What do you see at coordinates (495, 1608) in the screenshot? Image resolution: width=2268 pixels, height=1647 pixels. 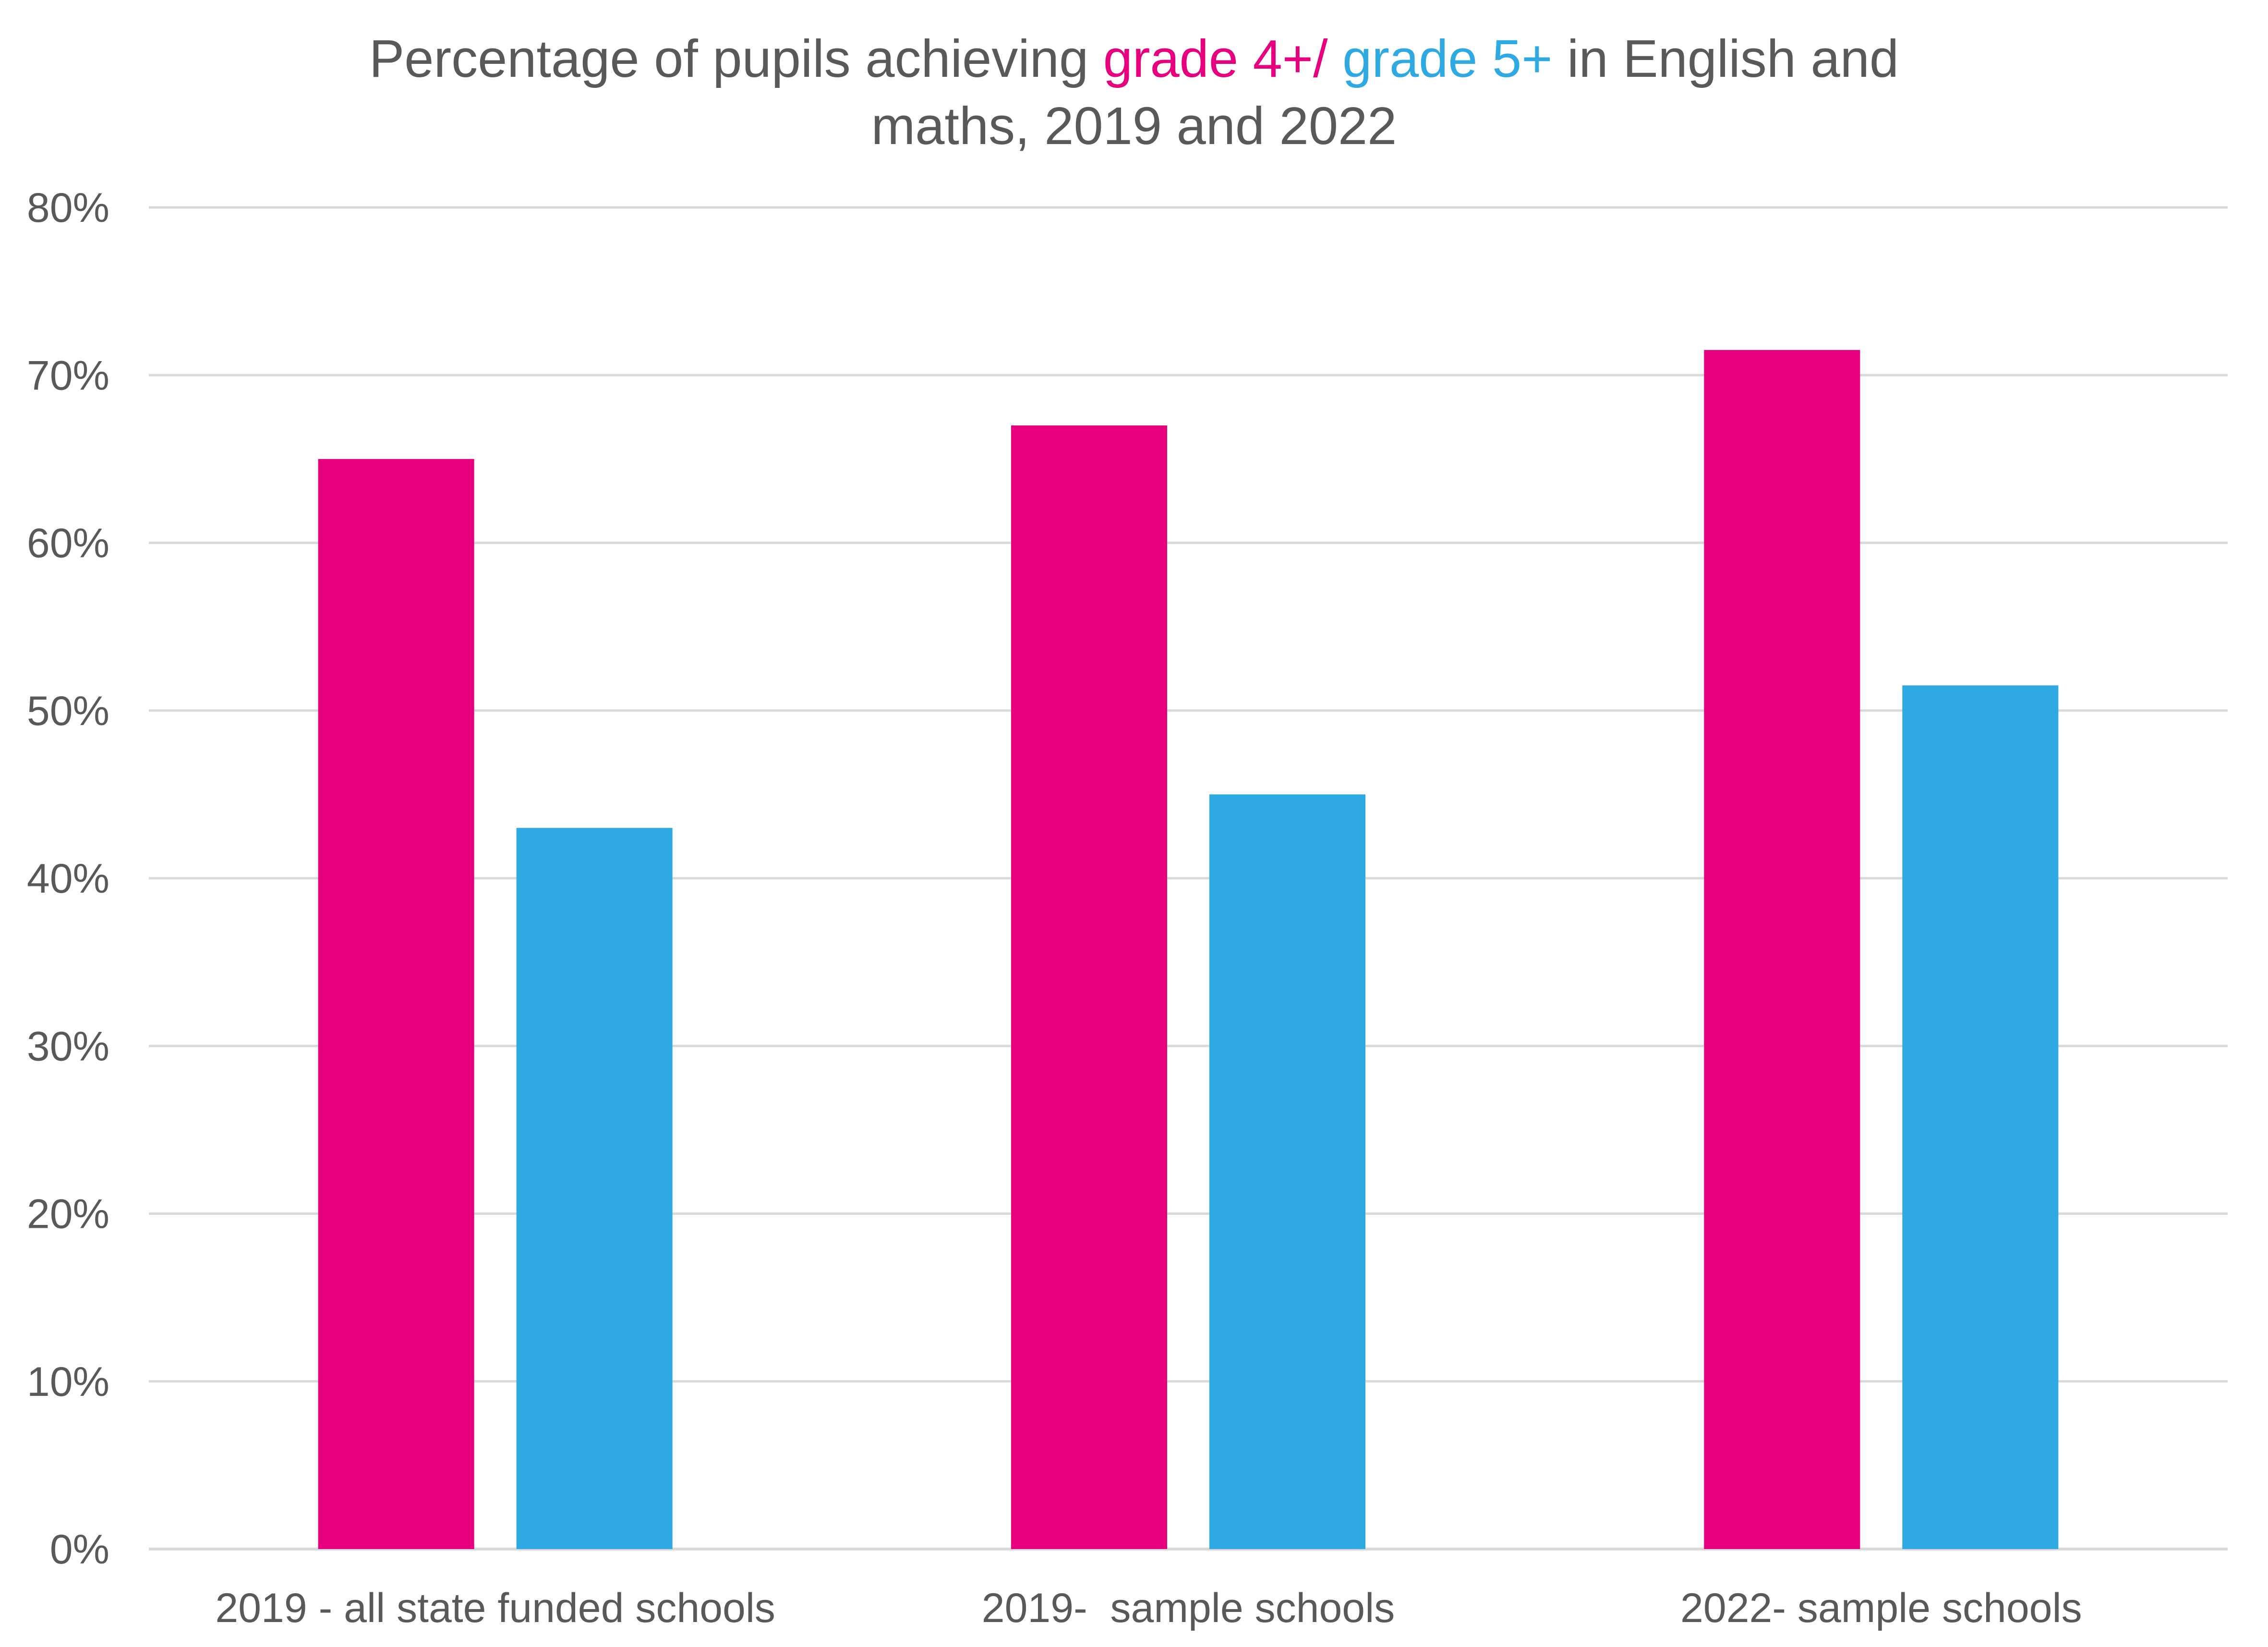 I see `x-category-label: 2019 - all state funded schools` at bounding box center [495, 1608].